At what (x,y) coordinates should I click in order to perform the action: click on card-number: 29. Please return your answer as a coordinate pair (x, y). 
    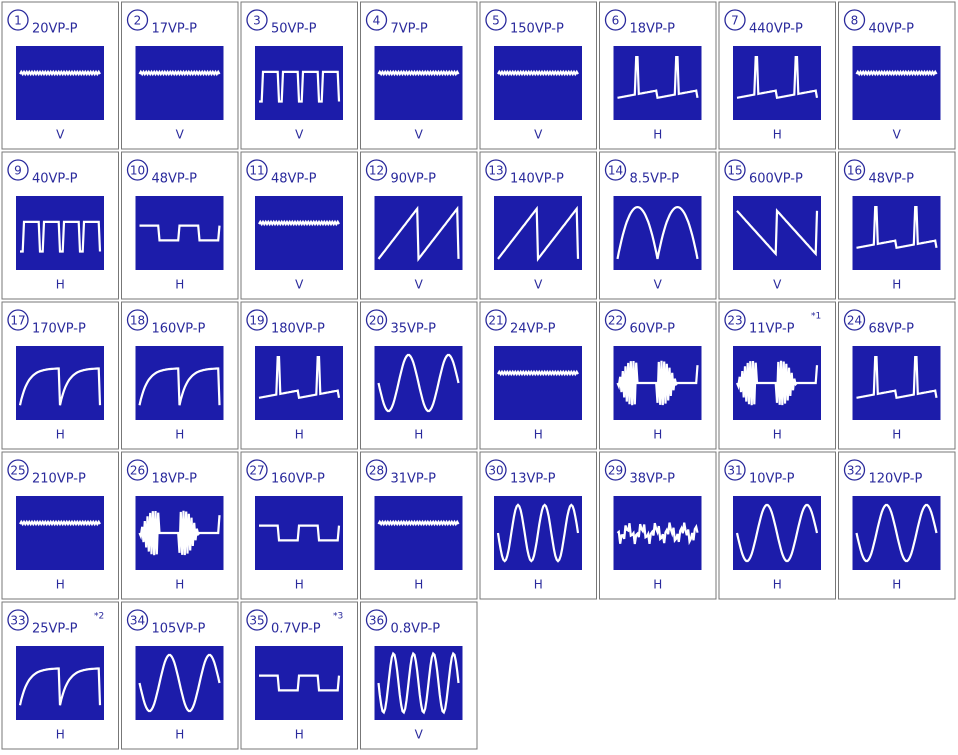
    Looking at the image, I should click on (615, 471).